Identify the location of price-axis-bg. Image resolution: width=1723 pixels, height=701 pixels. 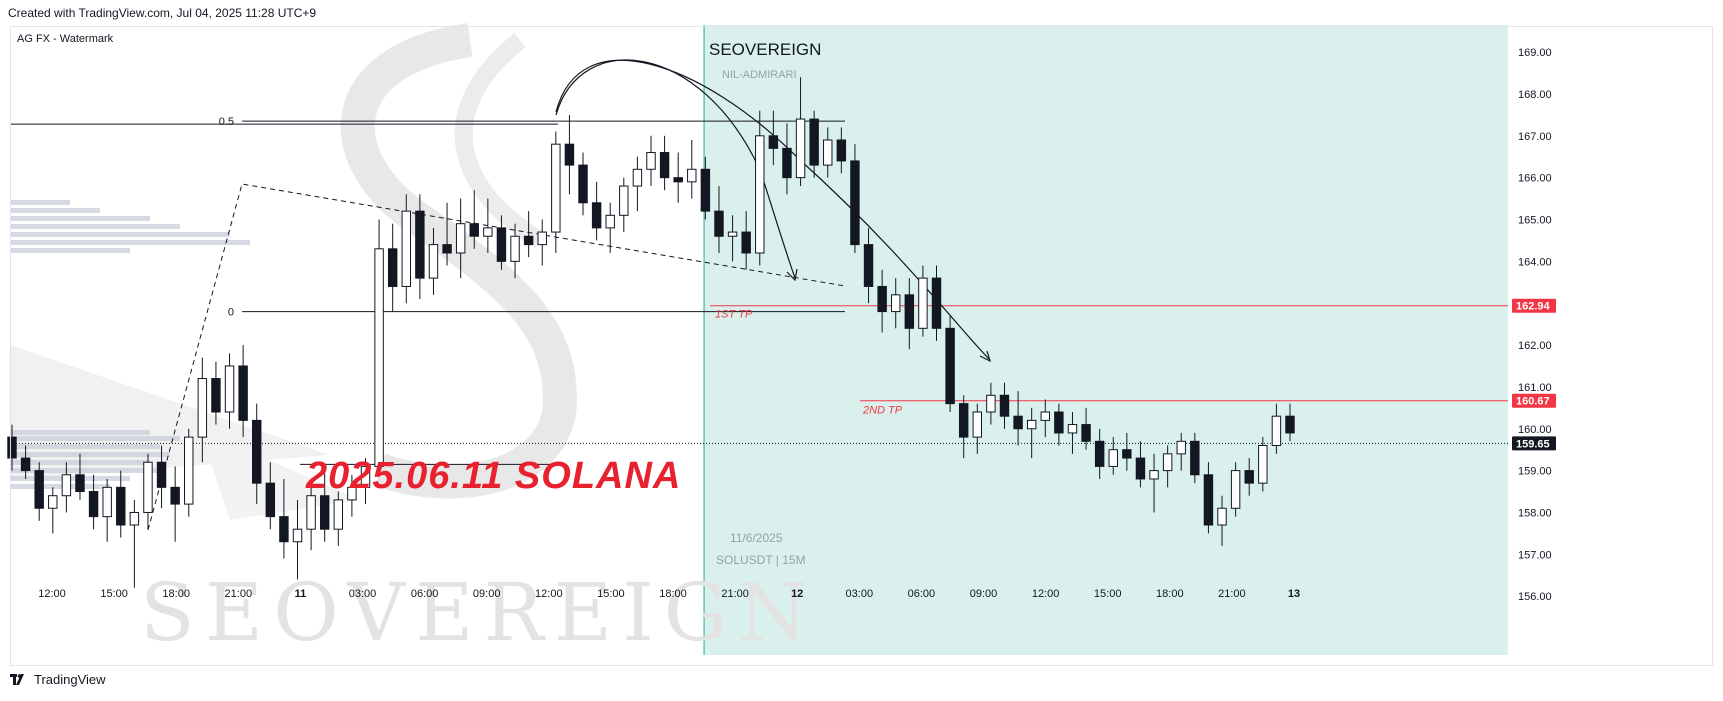
(1610, 340).